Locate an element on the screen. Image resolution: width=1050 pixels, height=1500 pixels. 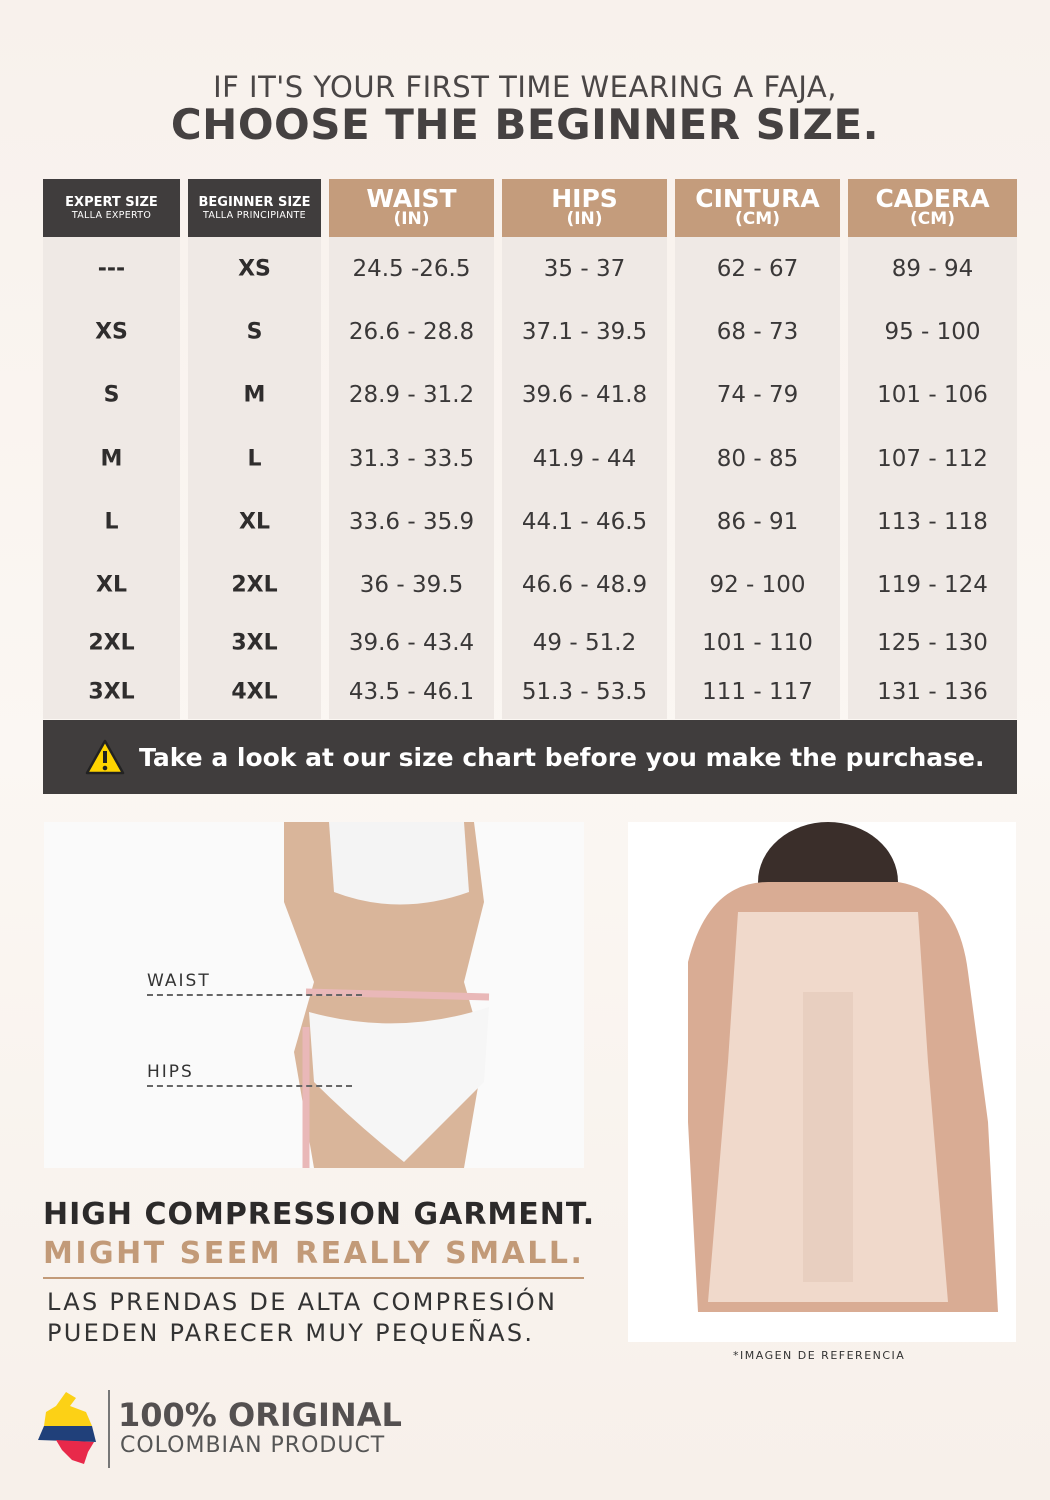
table-cell: 113 - 118 is located at coordinates (932, 522).